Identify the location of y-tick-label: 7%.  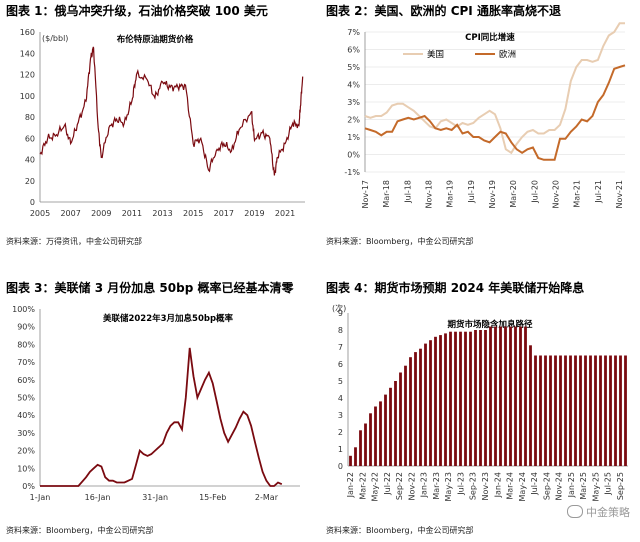
(353, 32).